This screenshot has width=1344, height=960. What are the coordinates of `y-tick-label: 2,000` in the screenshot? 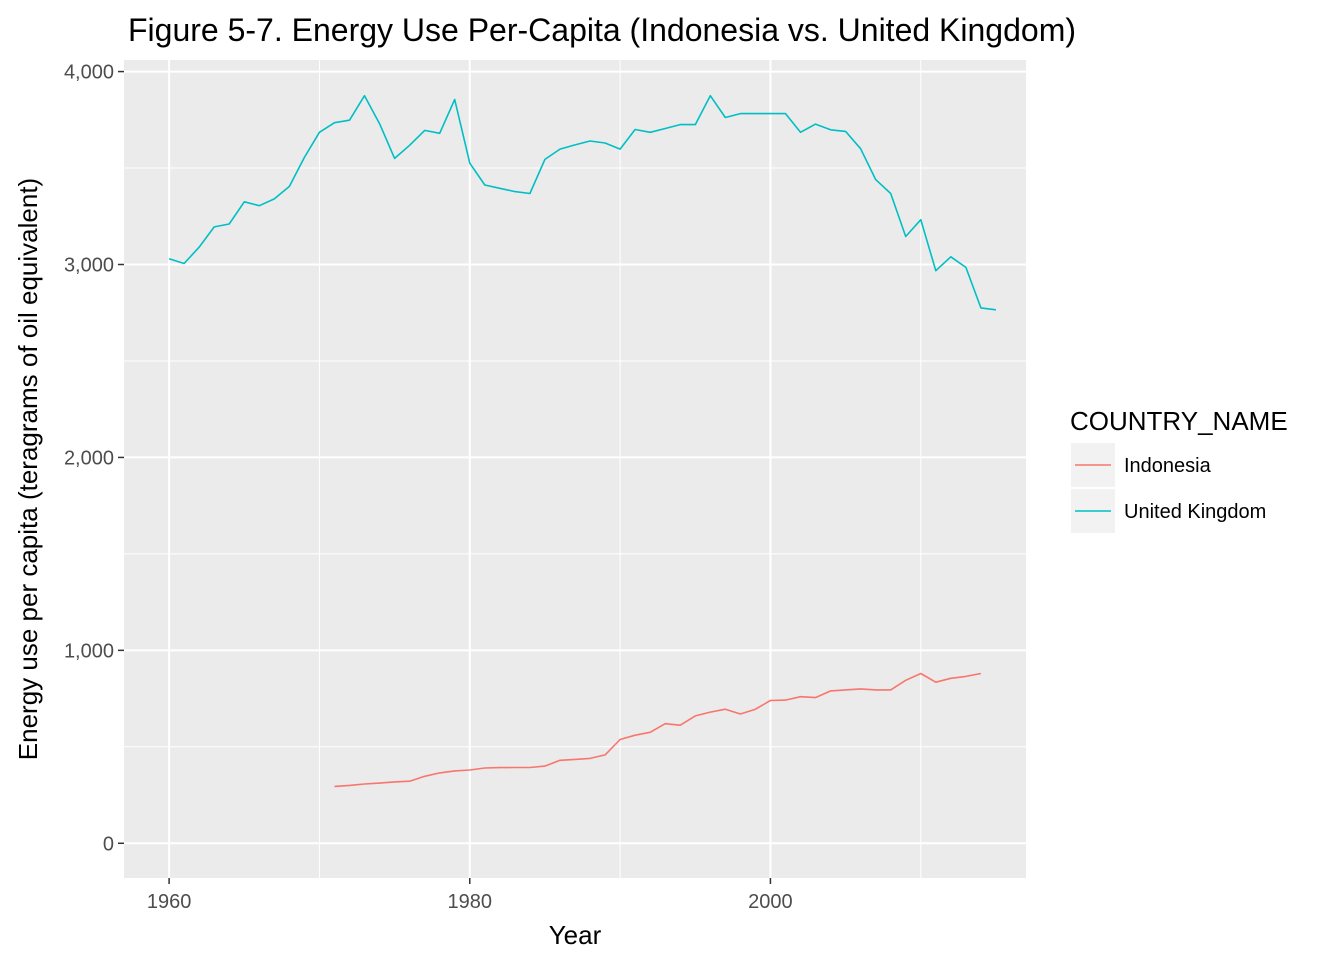 It's located at (89, 458).